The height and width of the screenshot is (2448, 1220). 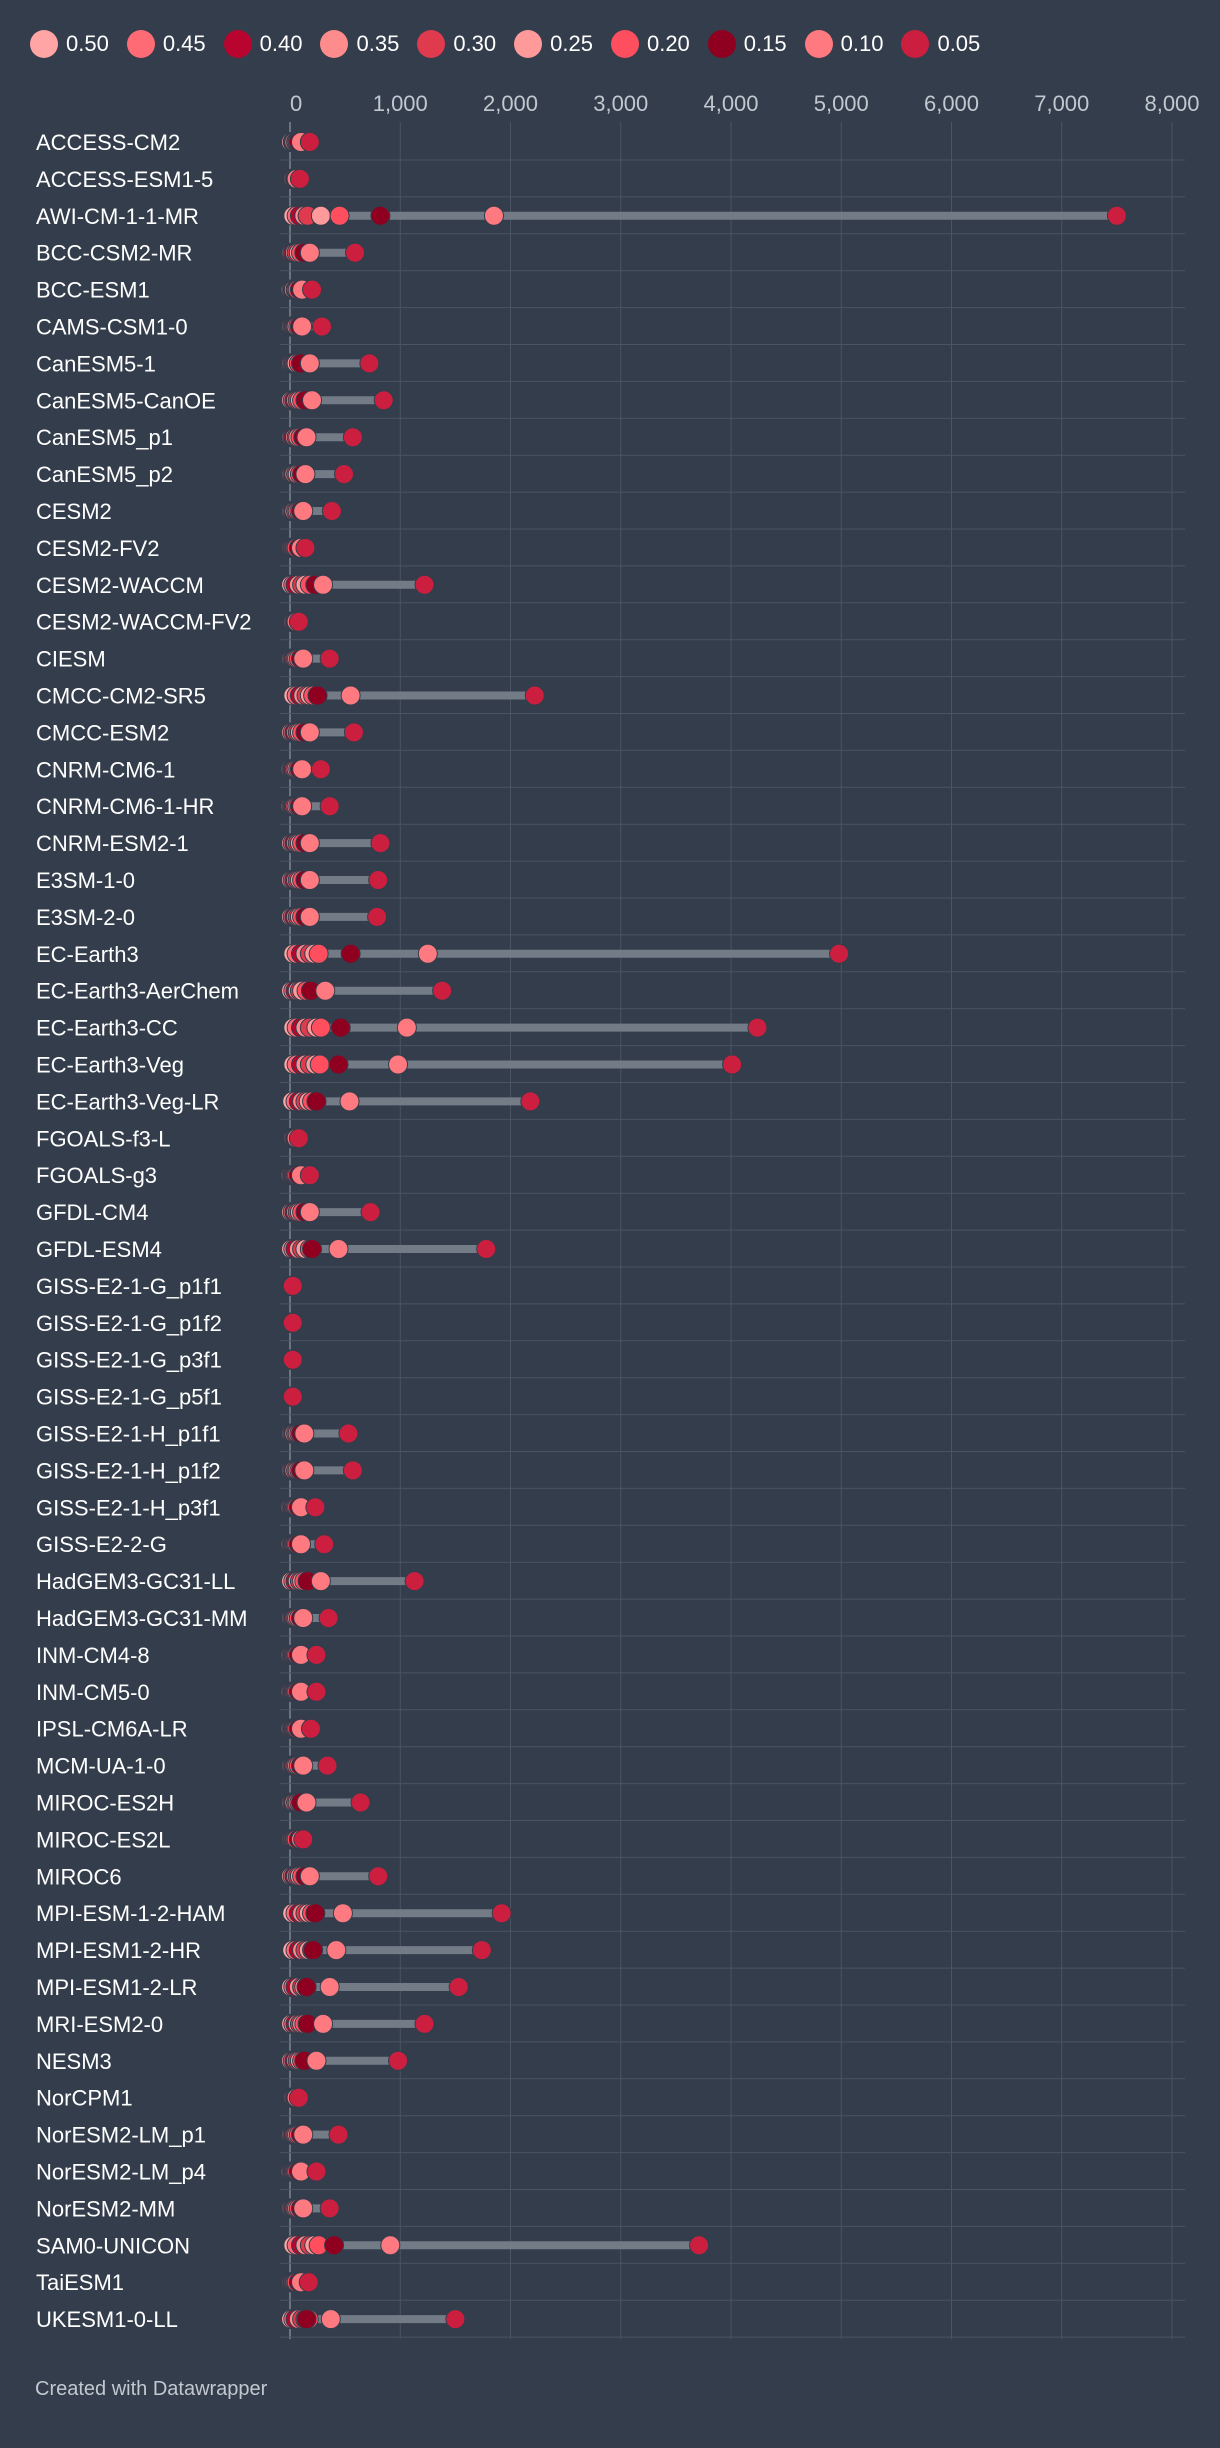 I want to click on legend-item: 0.30, so click(x=456, y=44).